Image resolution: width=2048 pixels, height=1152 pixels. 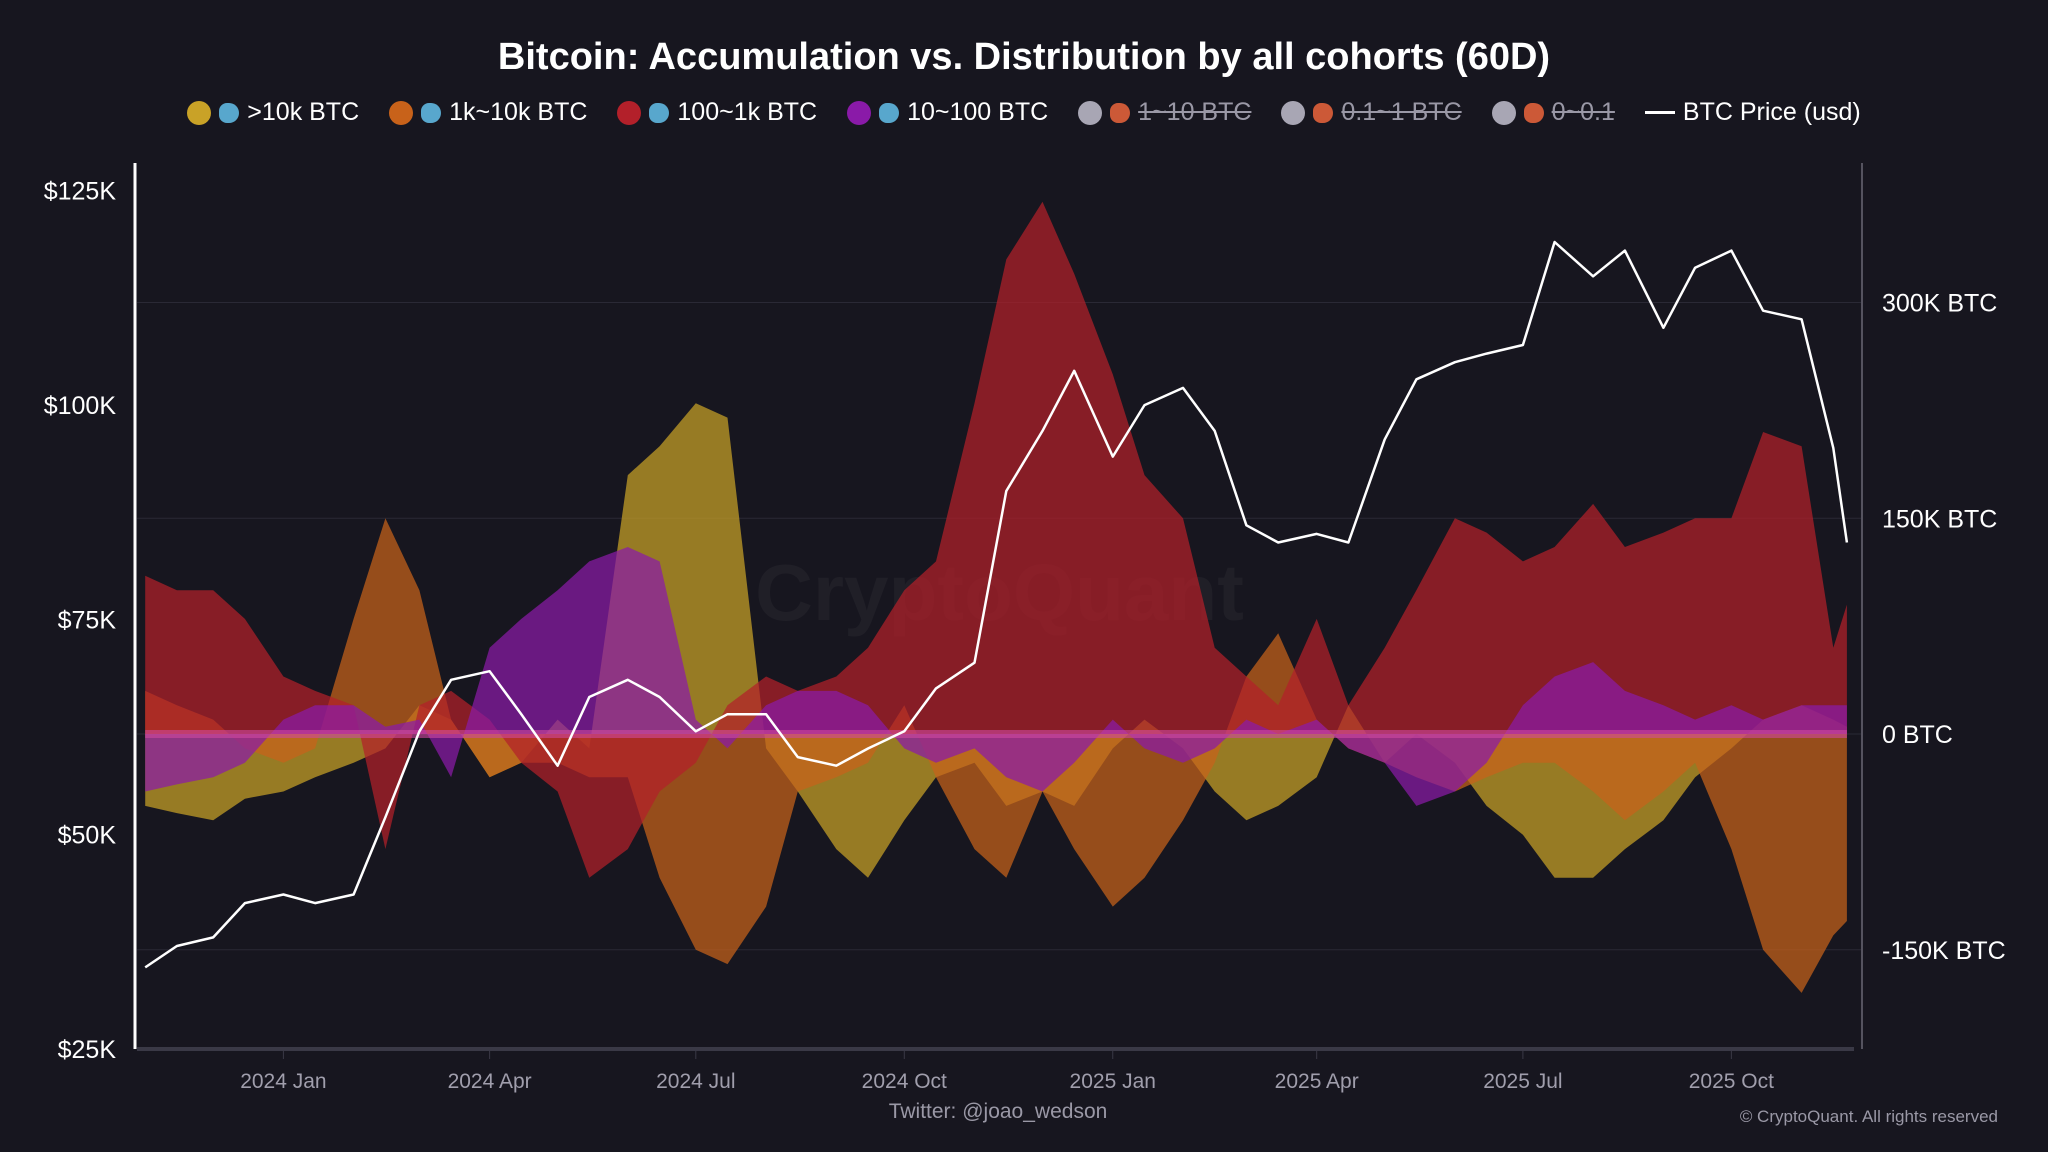 What do you see at coordinates (80, 406) in the screenshot?
I see `left-tick-label: $100K` at bounding box center [80, 406].